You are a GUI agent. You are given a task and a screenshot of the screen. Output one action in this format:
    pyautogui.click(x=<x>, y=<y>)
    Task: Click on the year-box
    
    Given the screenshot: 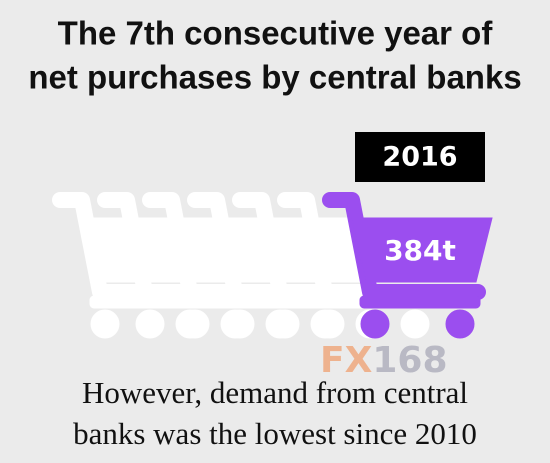 What is the action you would take?
    pyautogui.click(x=420, y=157)
    